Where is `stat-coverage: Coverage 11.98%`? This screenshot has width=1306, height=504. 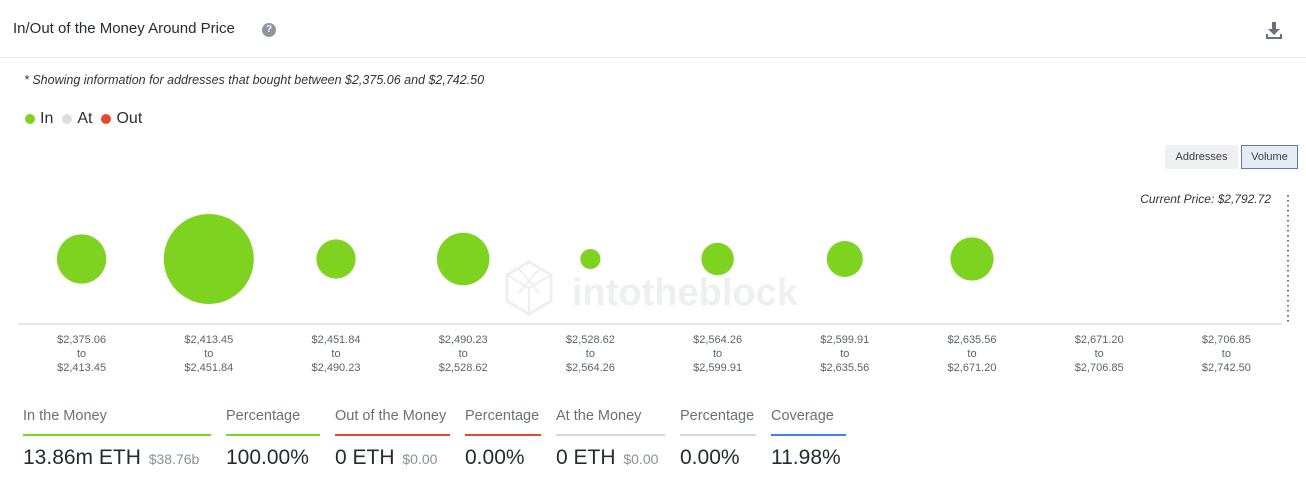
stat-coverage: Coverage 11.98% is located at coordinates (808, 439).